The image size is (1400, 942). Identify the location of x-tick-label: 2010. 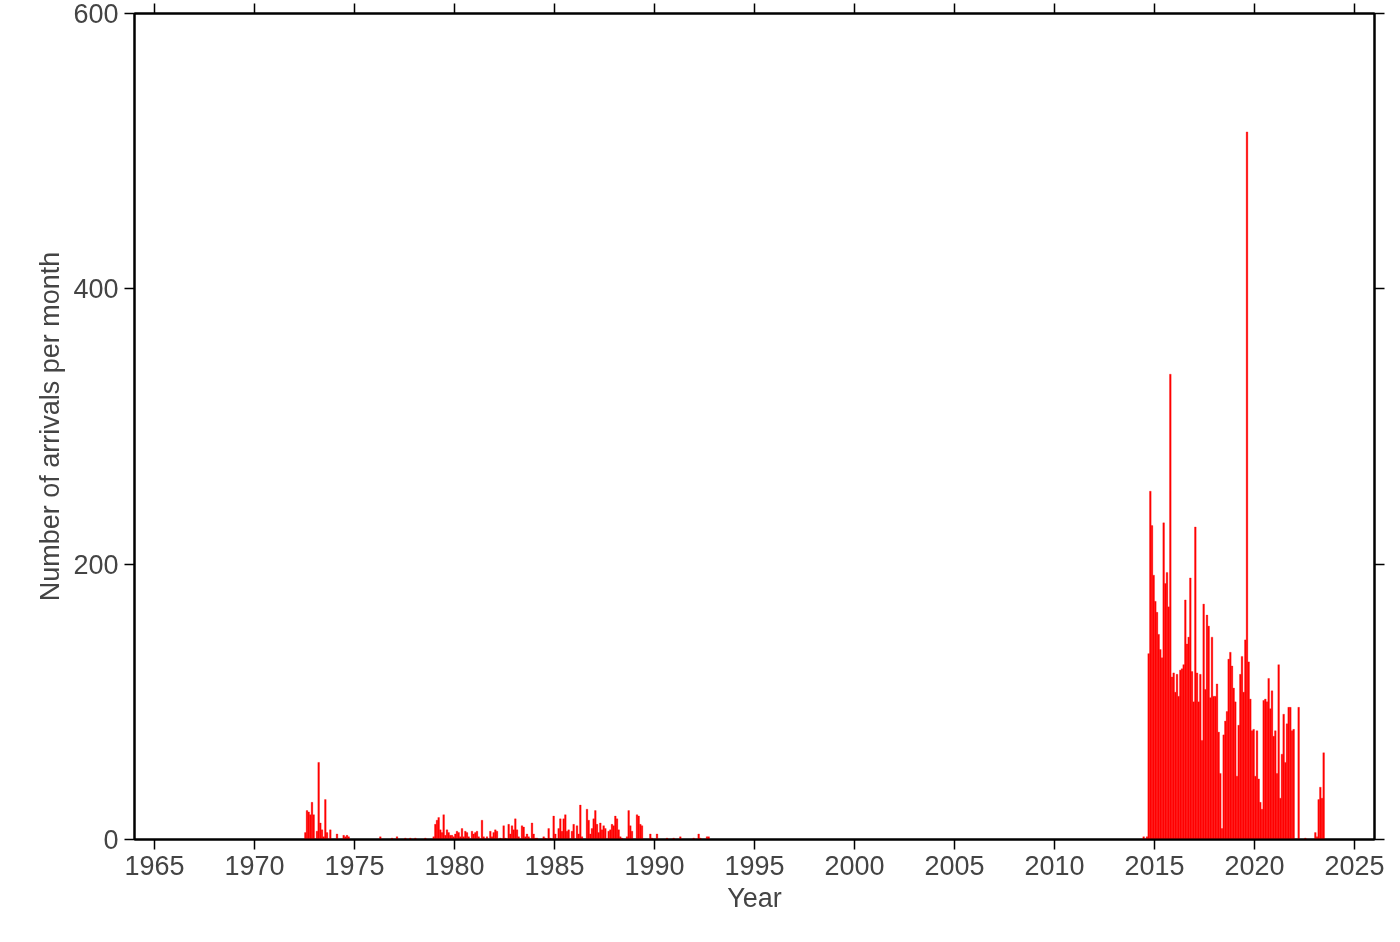
(1054, 865).